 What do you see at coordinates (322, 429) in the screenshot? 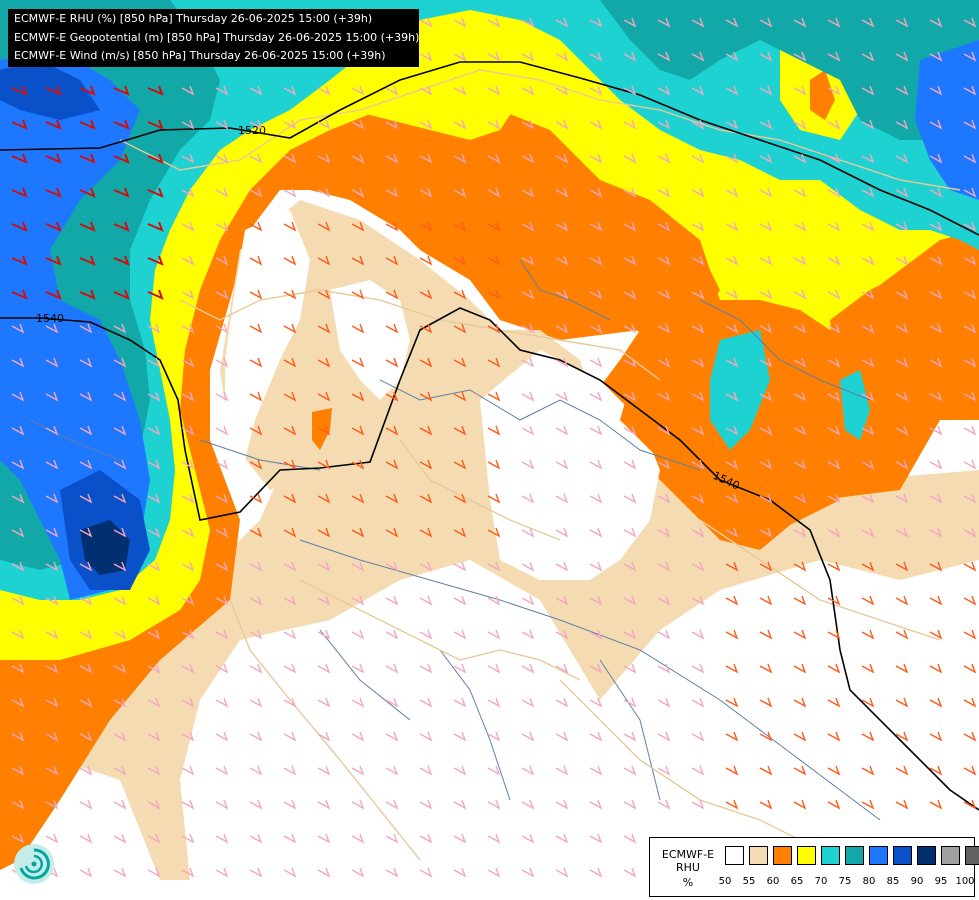
I see `rhu-60-spot` at bounding box center [322, 429].